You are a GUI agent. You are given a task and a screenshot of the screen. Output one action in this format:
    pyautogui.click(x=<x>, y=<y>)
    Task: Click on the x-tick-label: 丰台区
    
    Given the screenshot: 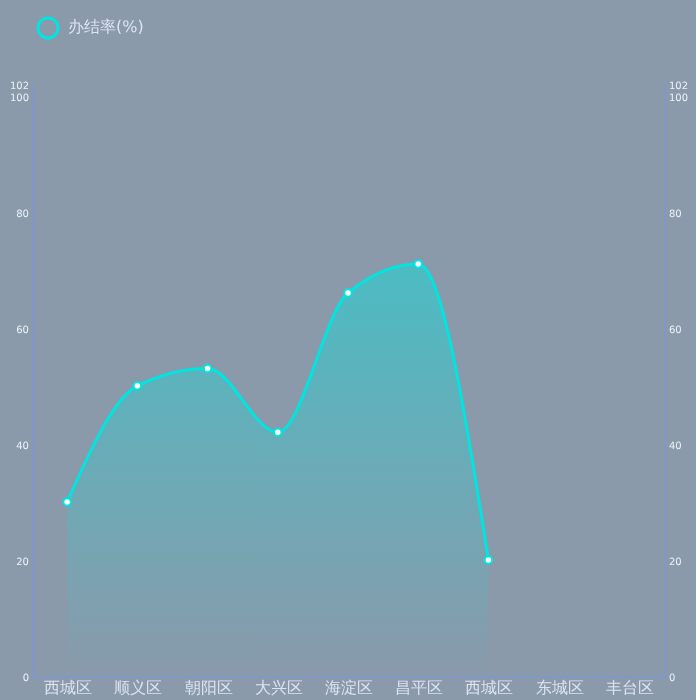 What is the action you would take?
    pyautogui.click(x=629, y=688)
    